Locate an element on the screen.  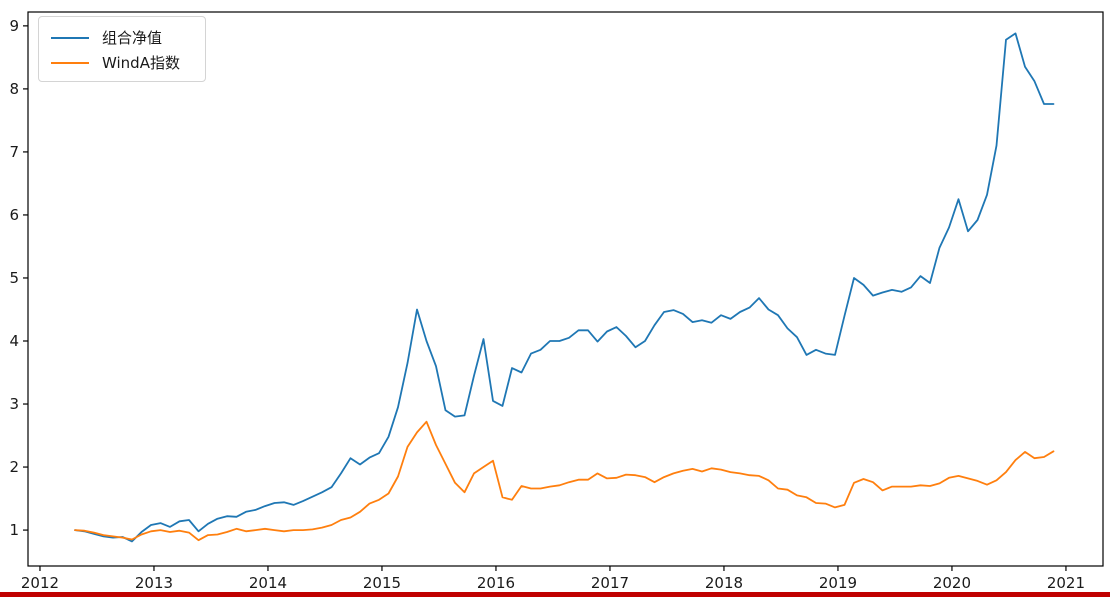
y-tick-label: 8 is located at coordinates (14, 89).